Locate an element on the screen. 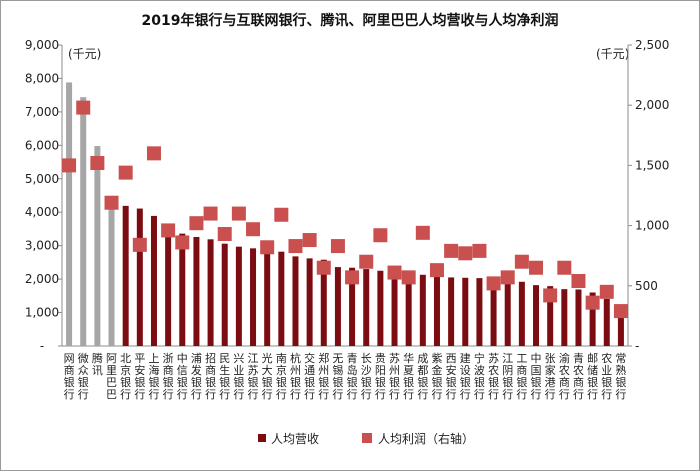  category-label: 微众银行 is located at coordinates (83, 376).